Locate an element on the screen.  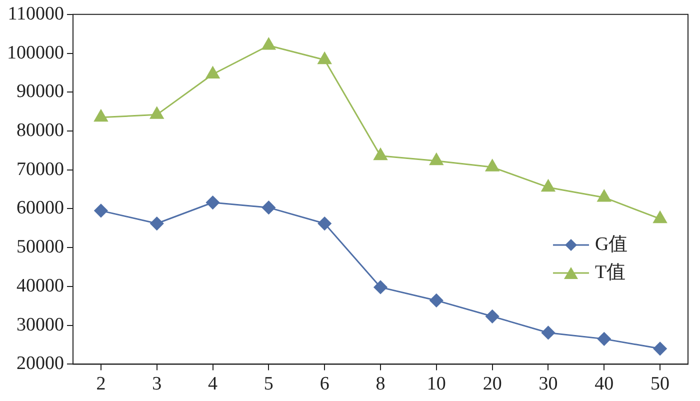
x-tick-label: 2 is located at coordinates (101, 384).